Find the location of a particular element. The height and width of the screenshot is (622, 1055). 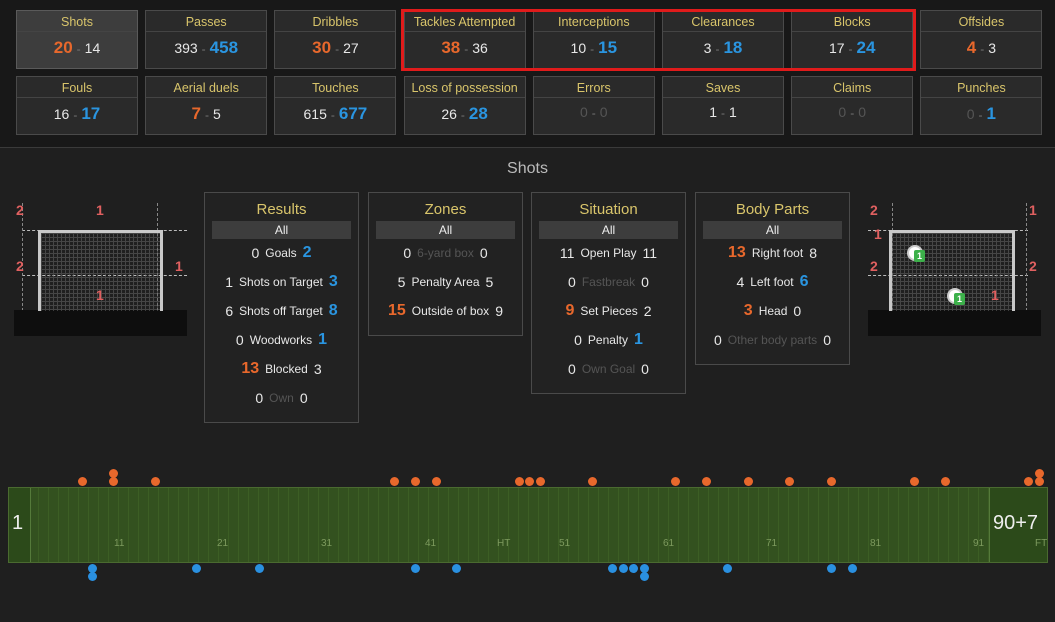

filter-row: 4 Left foot 6 is located at coordinates (772, 284).